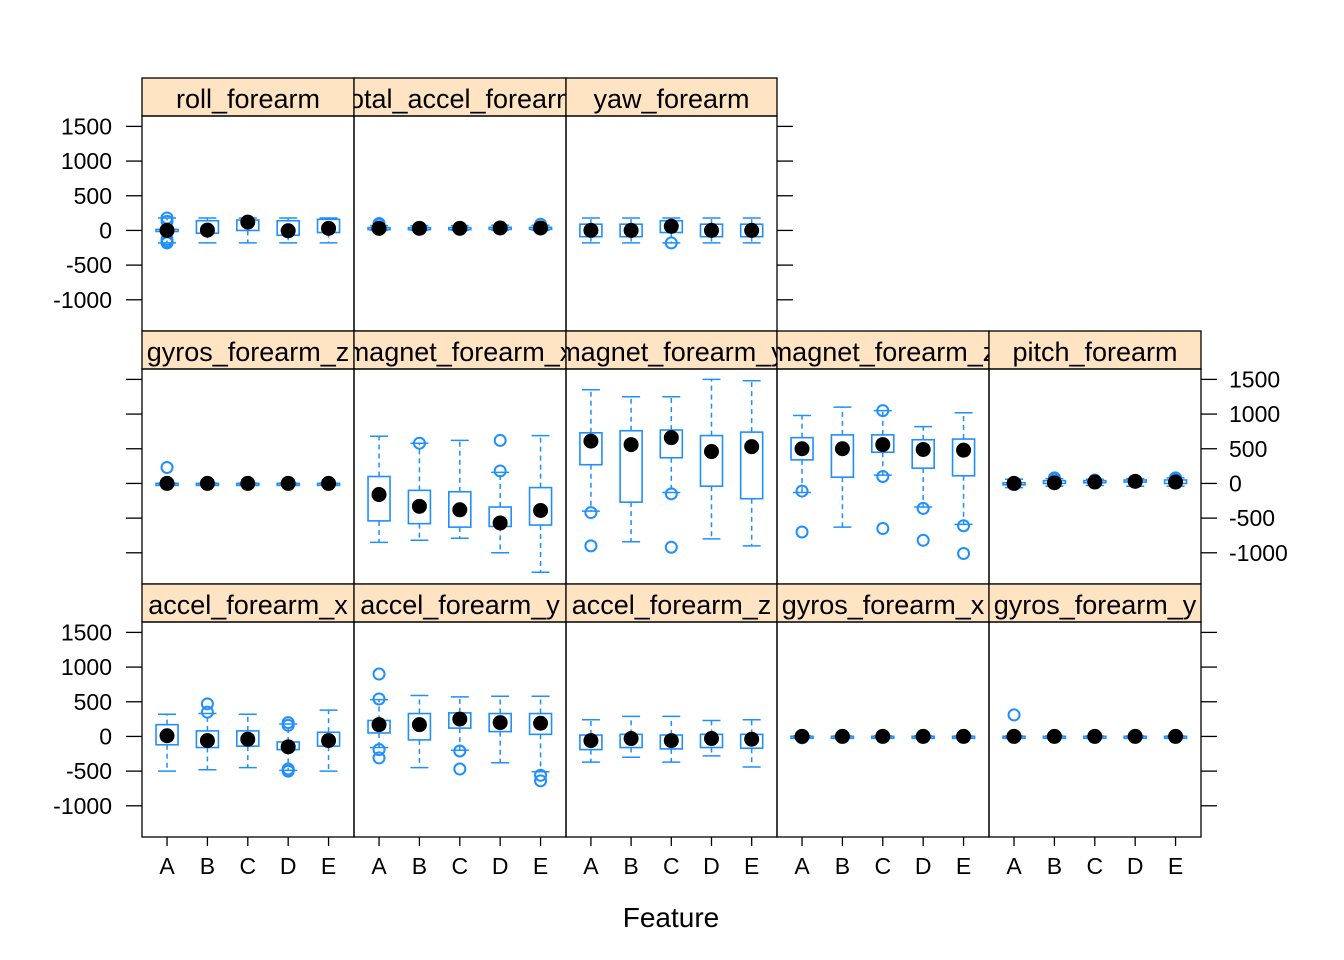 Image resolution: width=1344 pixels, height=960 pixels. I want to click on panel-roll-forearm: roll_forearm, so click(248, 204).